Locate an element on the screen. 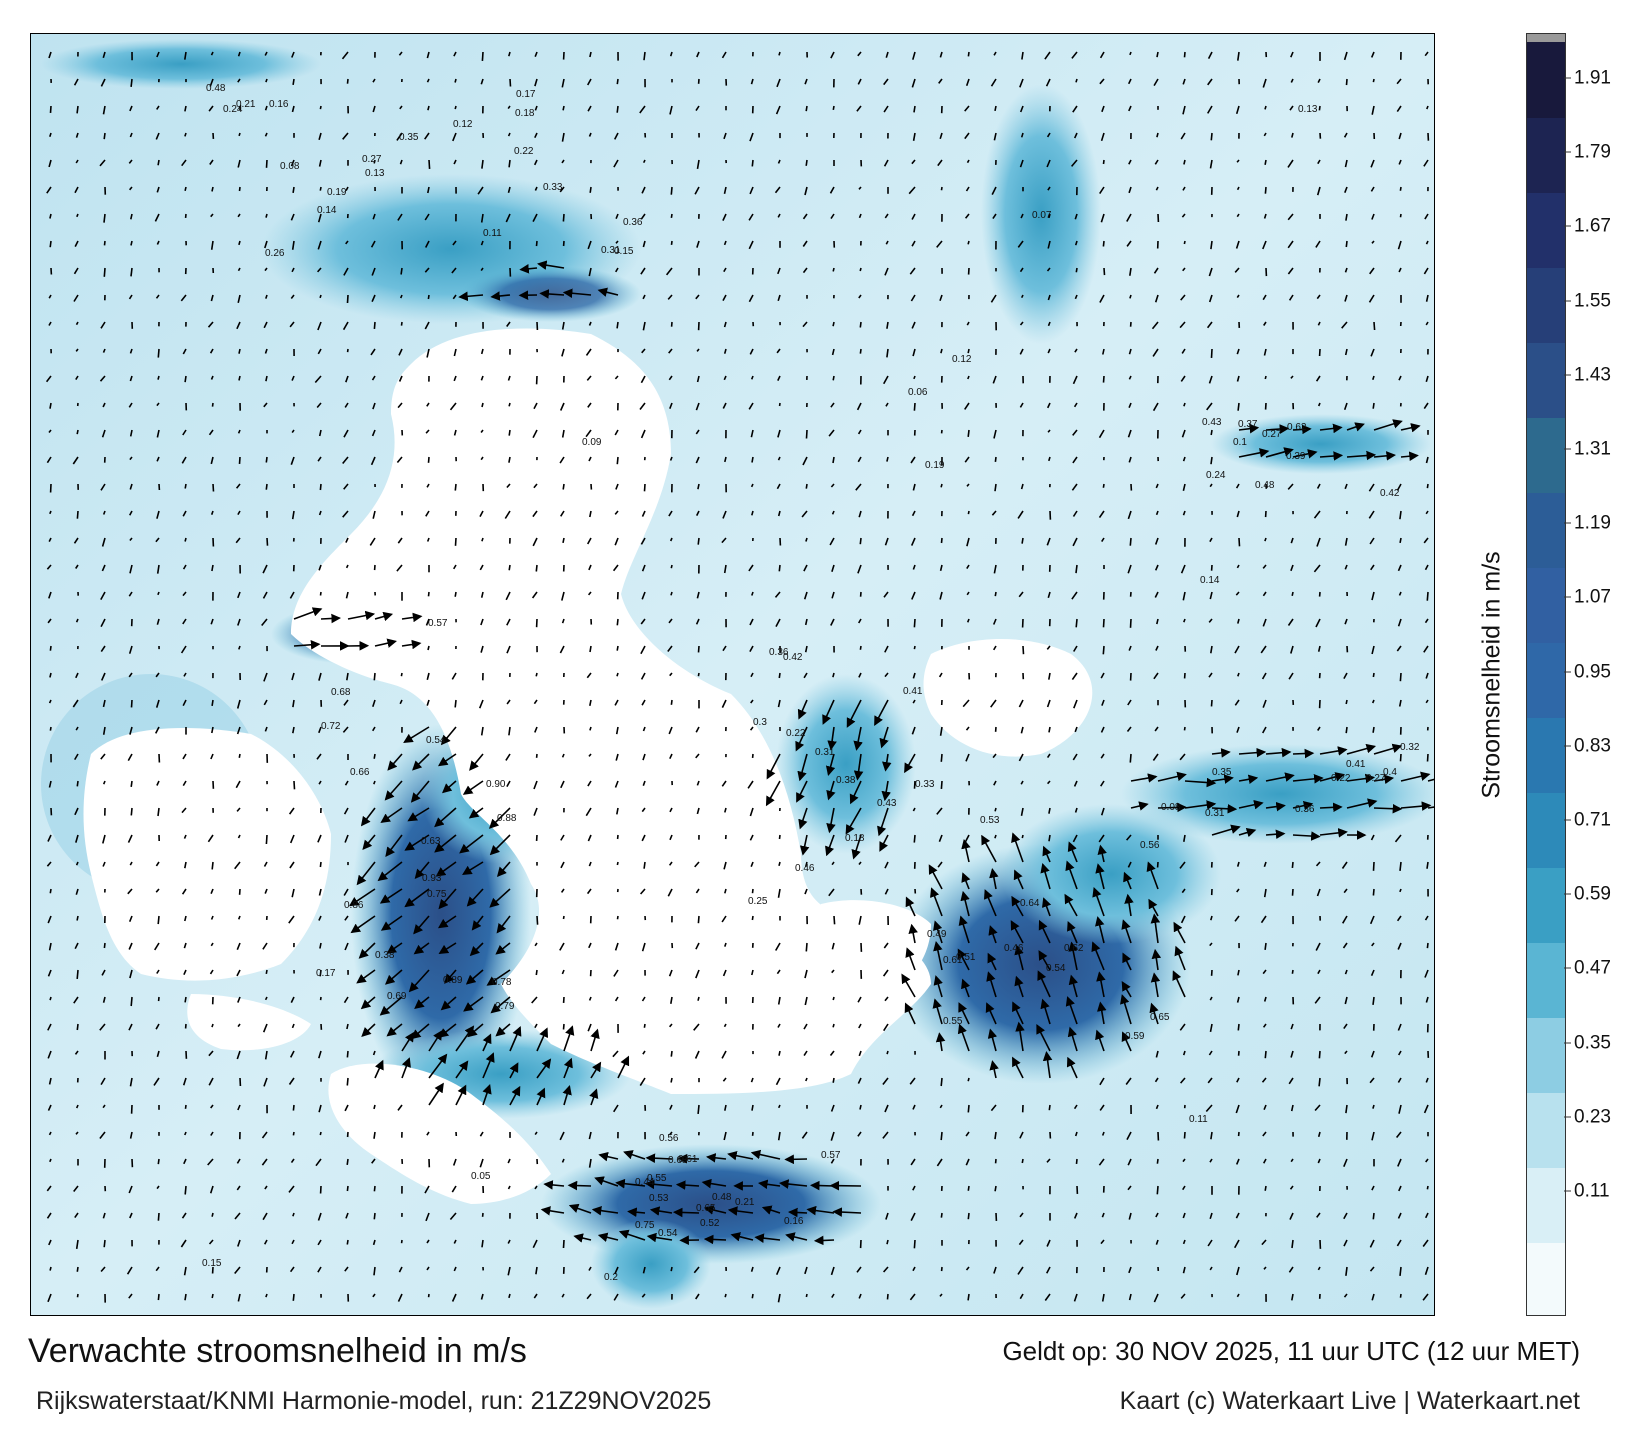 Image resolution: width=1650 pixels, height=1450 pixels. colorbar-tick-label: 1.79 is located at coordinates (1587, 152).